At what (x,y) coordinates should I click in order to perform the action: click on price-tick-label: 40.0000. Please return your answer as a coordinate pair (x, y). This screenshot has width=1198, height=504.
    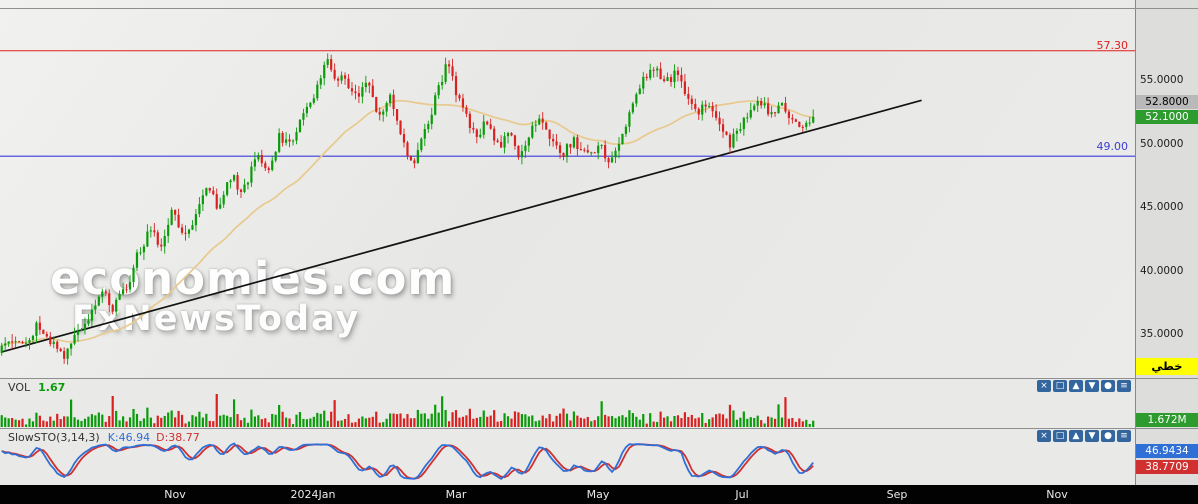
    Looking at the image, I should click on (1162, 270).